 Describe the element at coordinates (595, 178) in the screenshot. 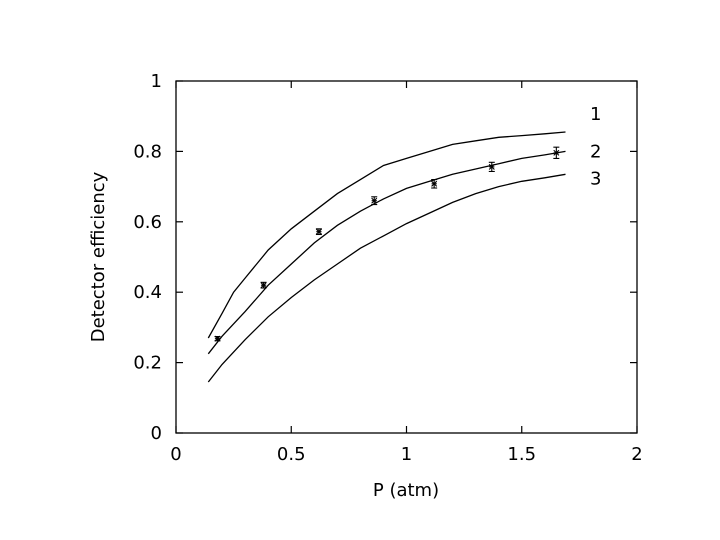

I see `curve-label-3: 3` at that location.